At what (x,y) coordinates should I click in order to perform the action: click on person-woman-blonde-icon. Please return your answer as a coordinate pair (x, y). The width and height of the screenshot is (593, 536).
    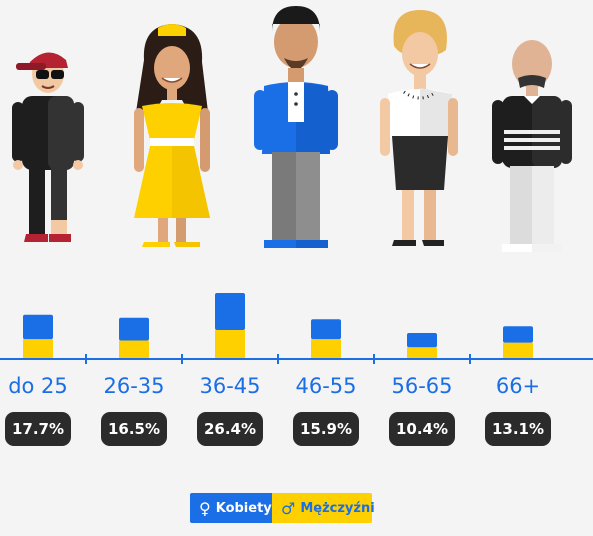
    Looking at the image, I should click on (419, 128).